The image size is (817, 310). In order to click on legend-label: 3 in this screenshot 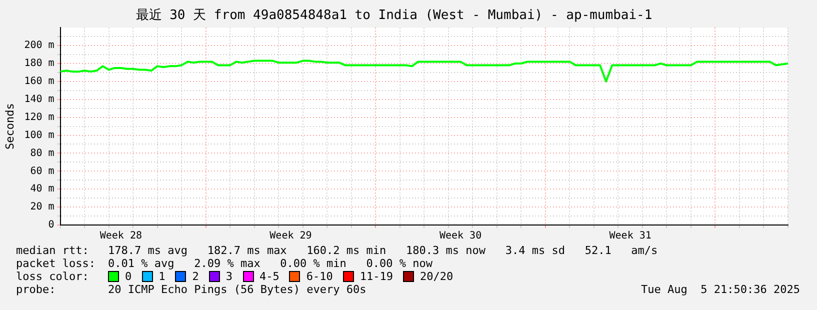, I will do `click(229, 276)`.